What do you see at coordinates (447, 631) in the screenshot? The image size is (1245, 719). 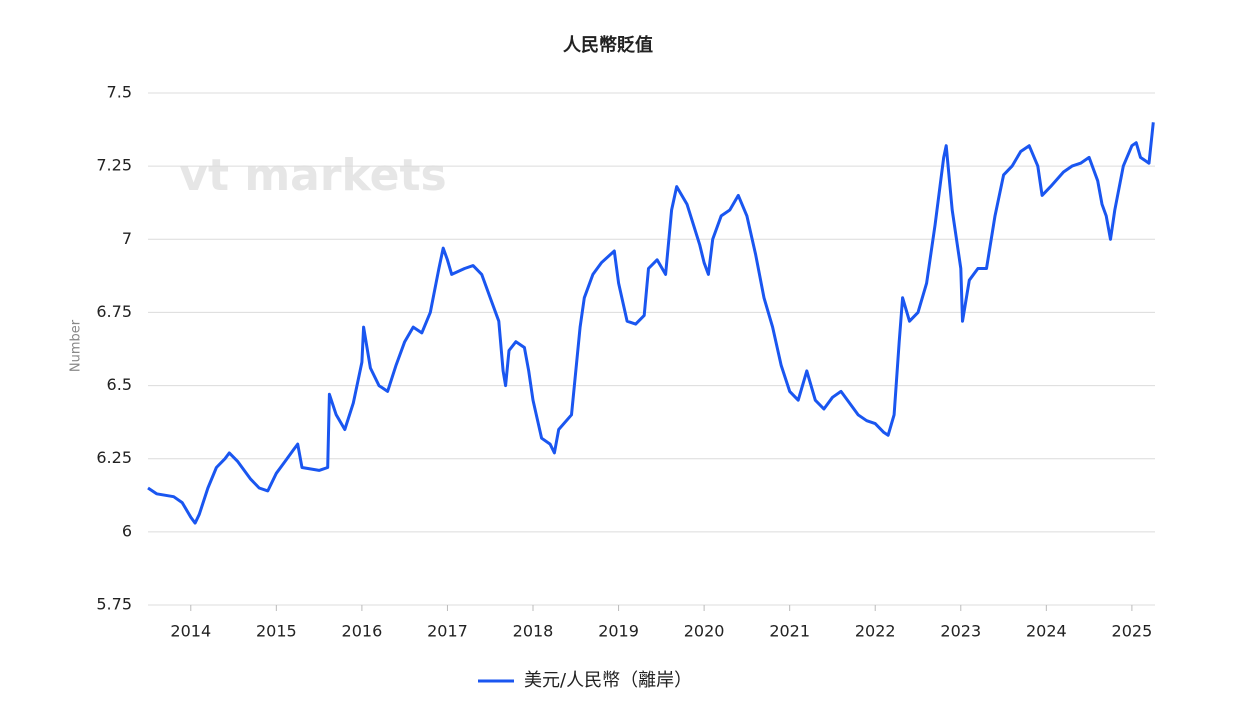 I see `x-tick-label: 2017` at bounding box center [447, 631].